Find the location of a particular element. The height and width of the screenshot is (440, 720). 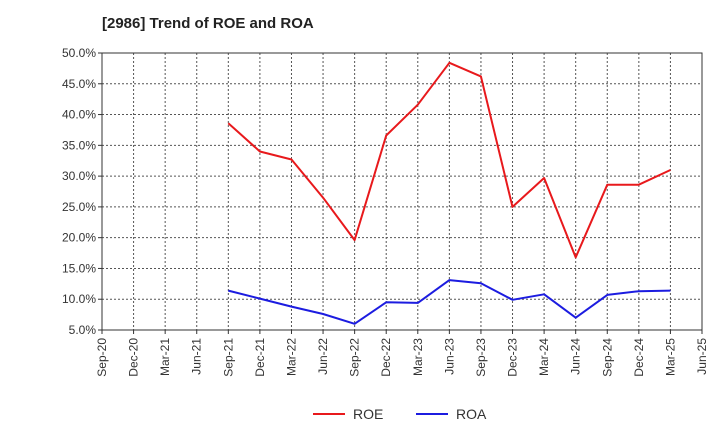

y-tick-label: 20.0% is located at coordinates (79, 238).